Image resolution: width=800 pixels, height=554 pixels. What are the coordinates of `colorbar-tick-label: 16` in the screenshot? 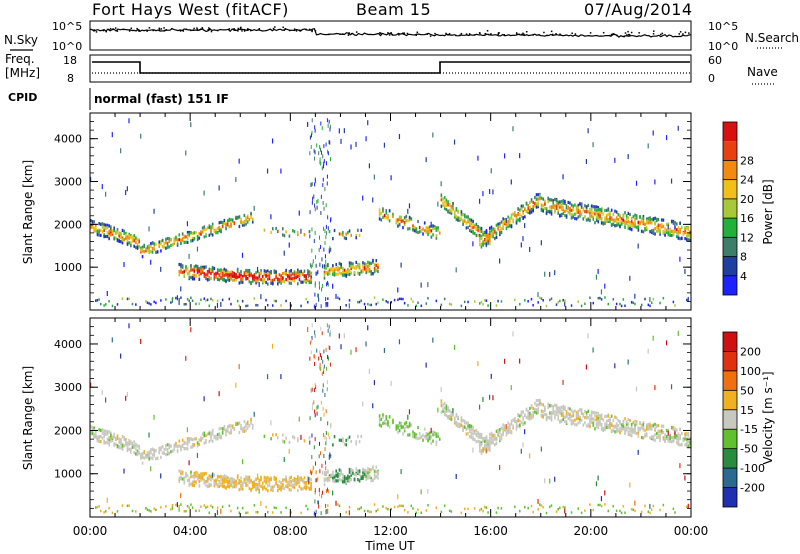 It's located at (747, 218).